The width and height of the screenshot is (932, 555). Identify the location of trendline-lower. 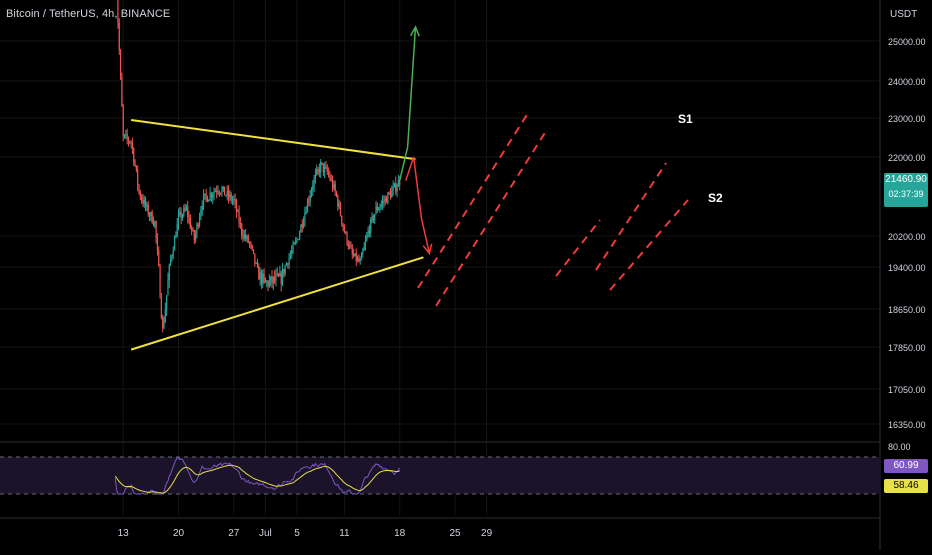
(277, 303).